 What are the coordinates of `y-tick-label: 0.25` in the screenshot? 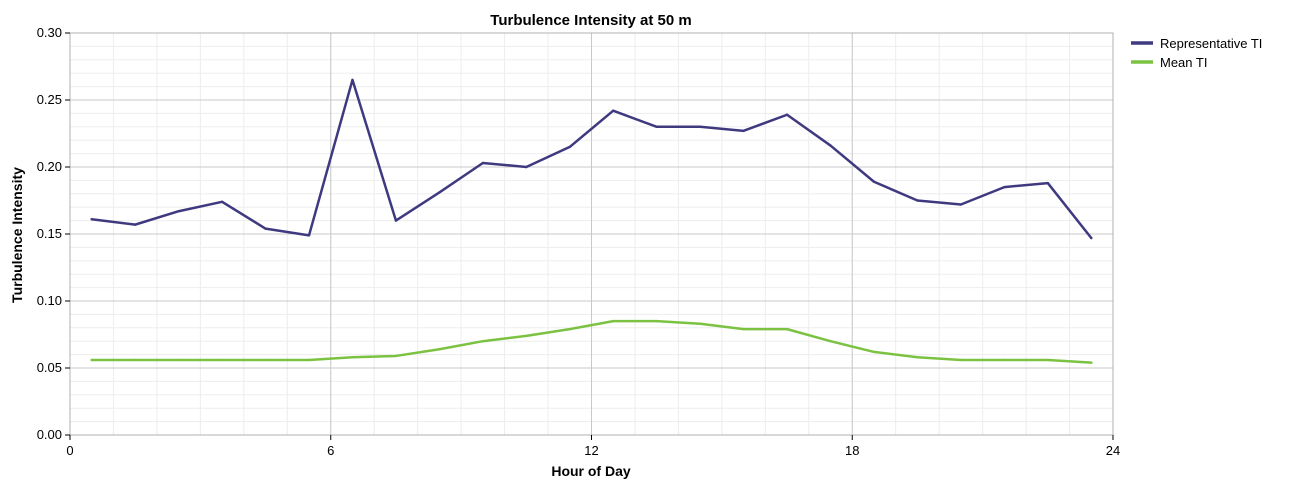 It's located at (49, 99).